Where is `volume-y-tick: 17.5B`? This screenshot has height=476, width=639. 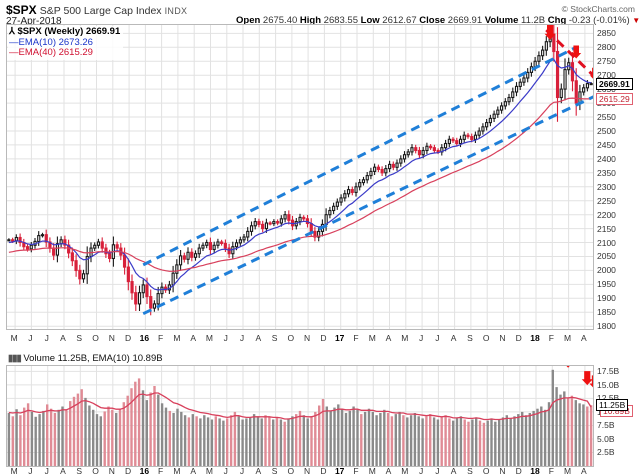 volume-y-tick: 17.5B is located at coordinates (608, 371).